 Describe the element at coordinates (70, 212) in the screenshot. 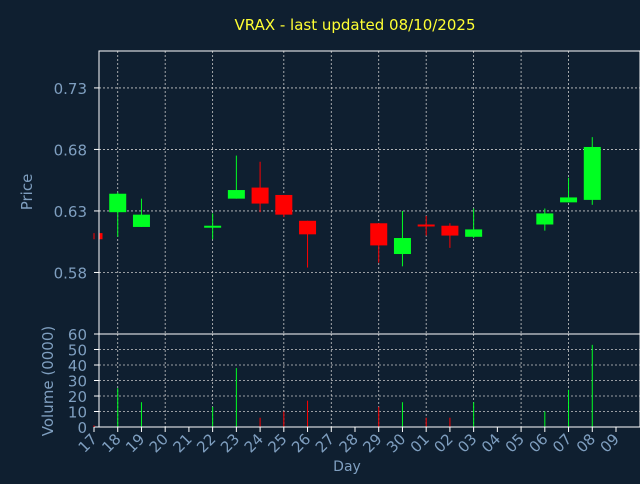

I see `price-tick-label: 0.63` at that location.